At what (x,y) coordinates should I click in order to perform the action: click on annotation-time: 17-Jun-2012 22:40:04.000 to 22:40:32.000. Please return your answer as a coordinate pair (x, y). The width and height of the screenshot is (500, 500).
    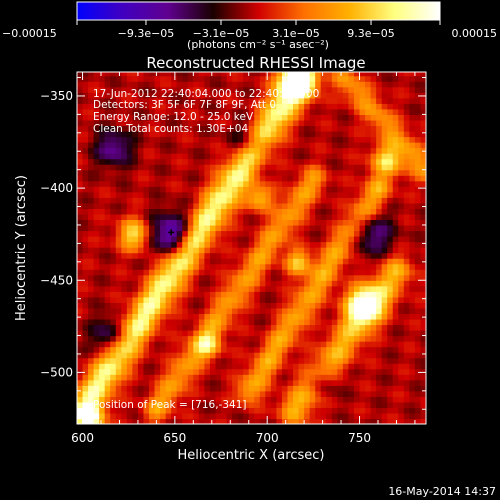
    Looking at the image, I should click on (206, 94).